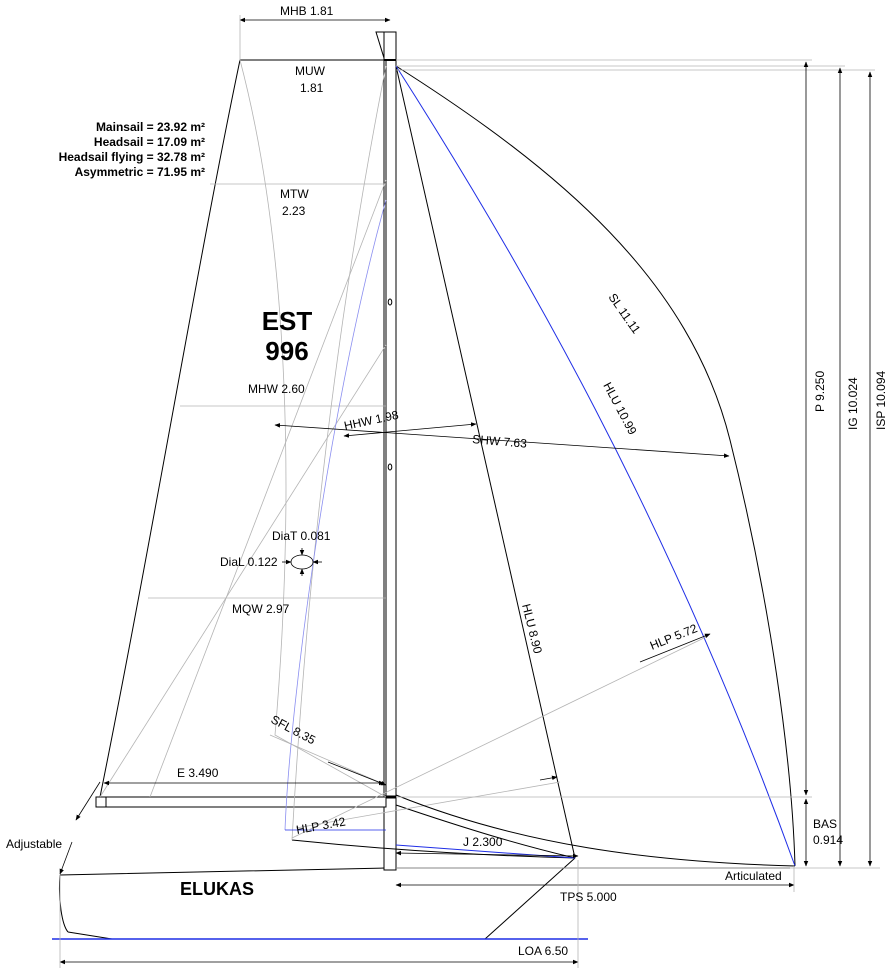 This screenshot has height=969, width=887. What do you see at coordinates (483, 842) in the screenshot?
I see `j-label: J 2.300` at bounding box center [483, 842].